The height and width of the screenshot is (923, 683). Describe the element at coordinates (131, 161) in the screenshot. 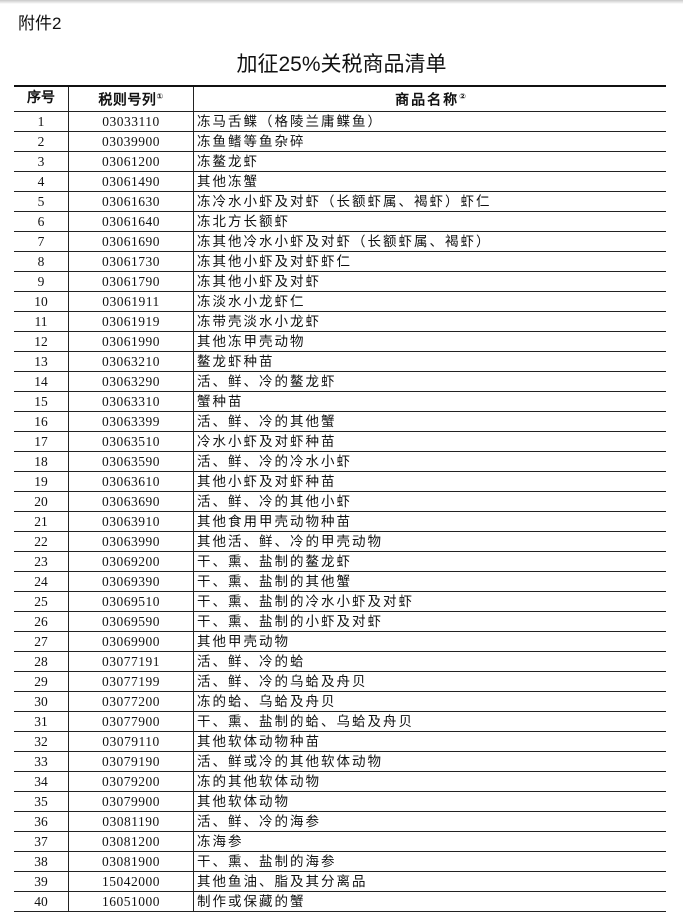

I see `cell-tariff-code: 03061200` at that location.